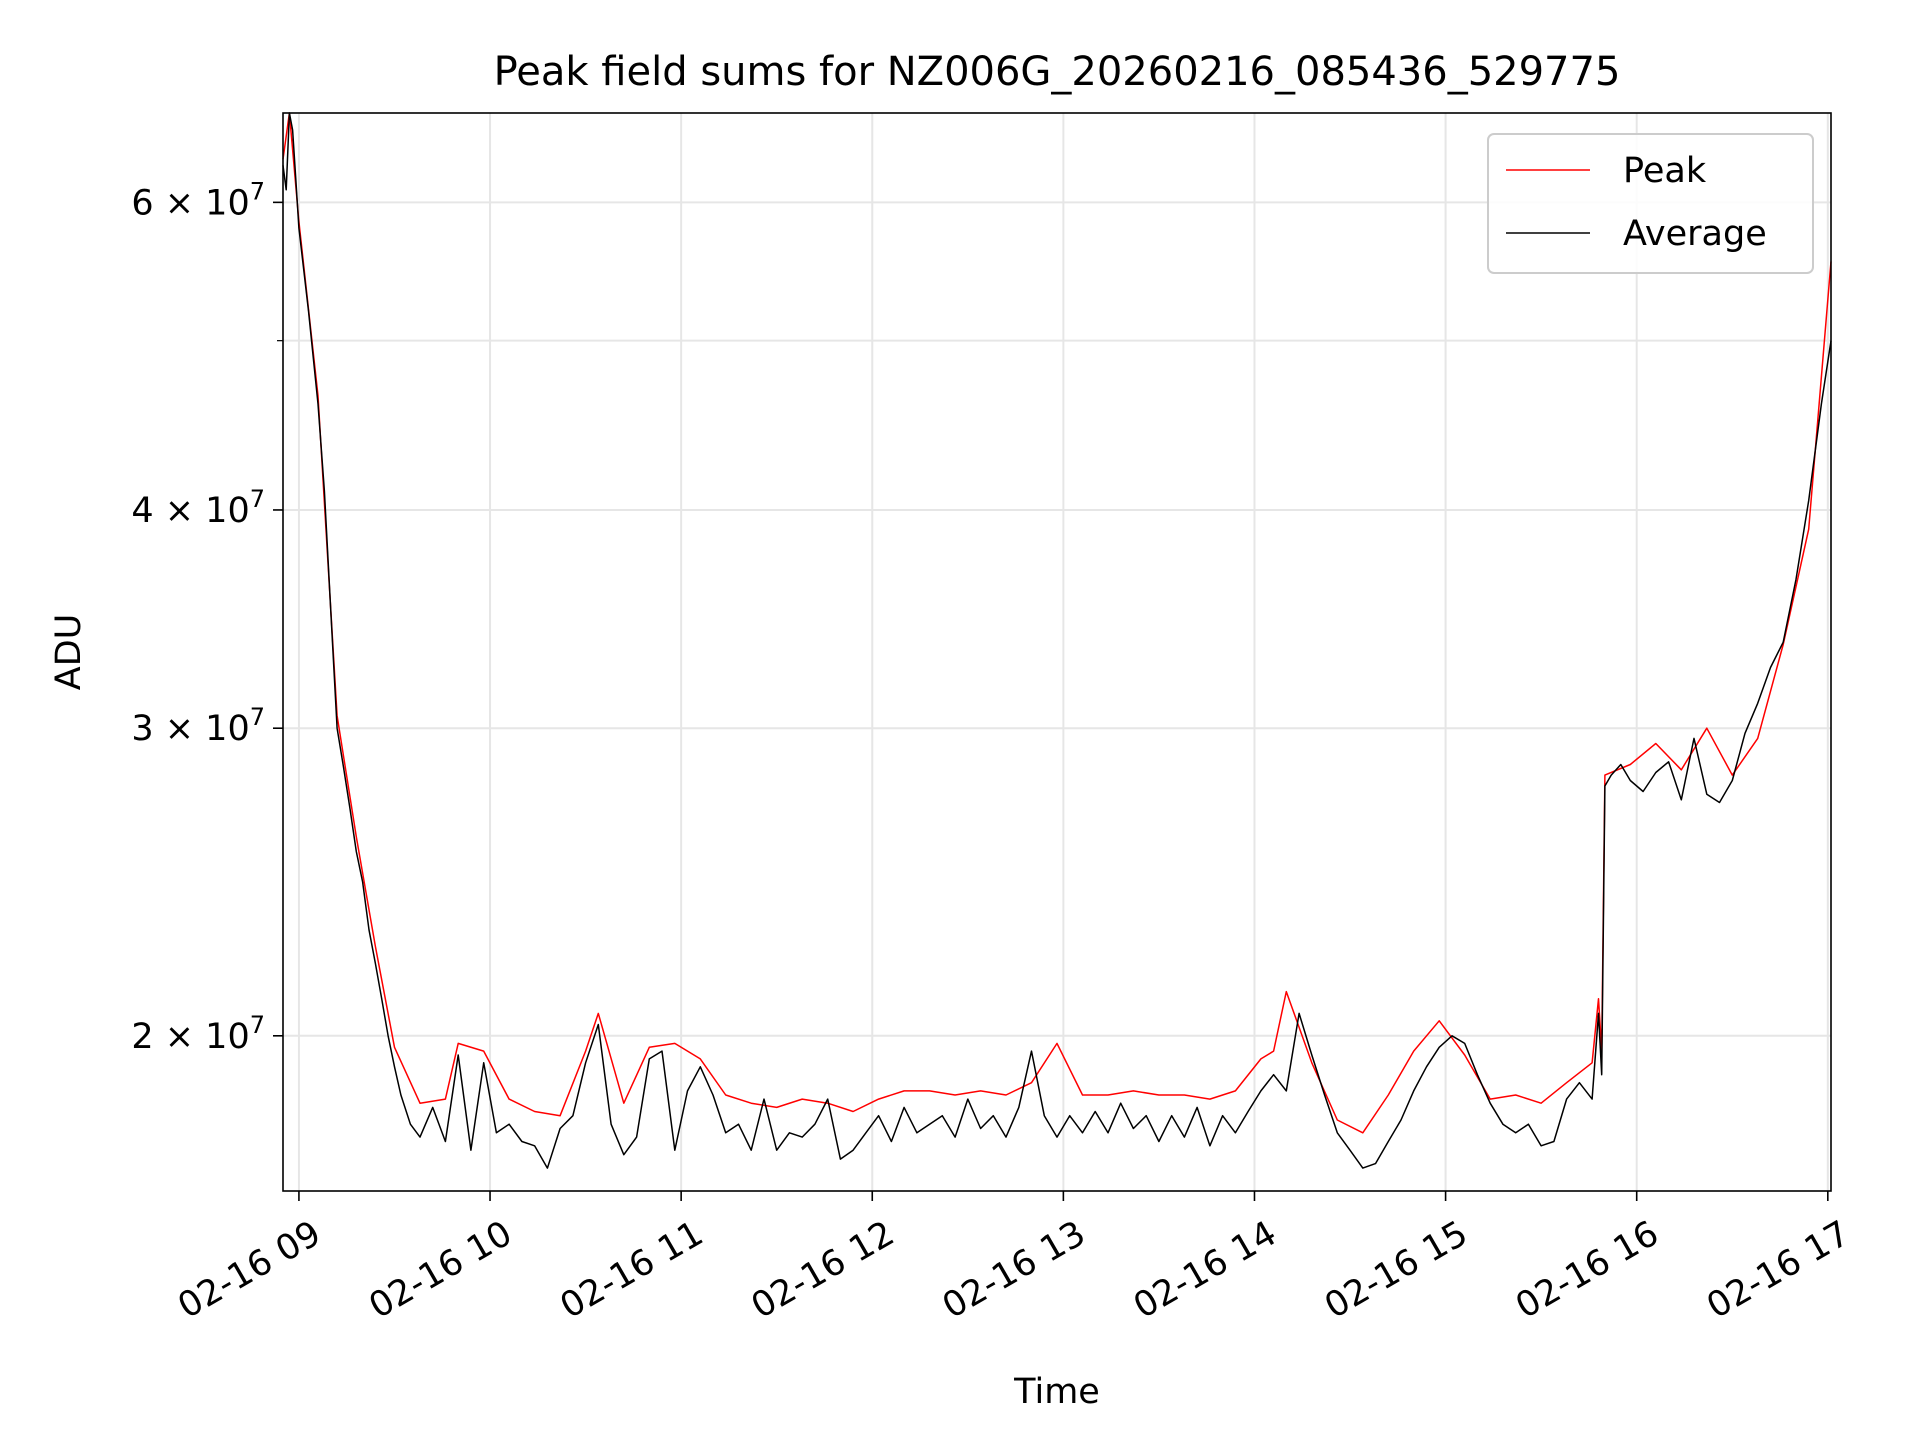  I want to click on x-tick-label: 02-16 15, so click(1396, 1270).